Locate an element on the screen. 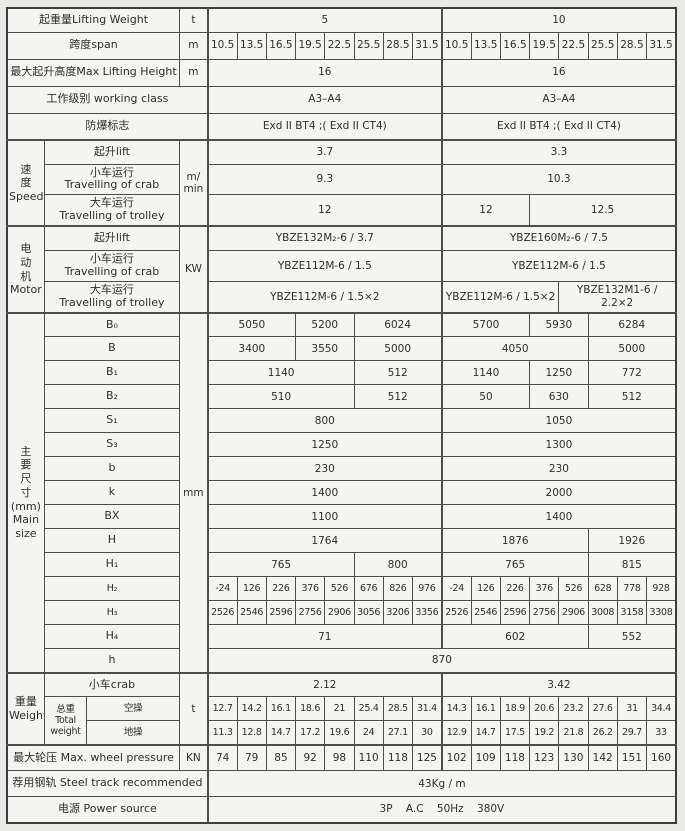  row-dim-S3: S₃ 1250 1300 is located at coordinates (342, 445).